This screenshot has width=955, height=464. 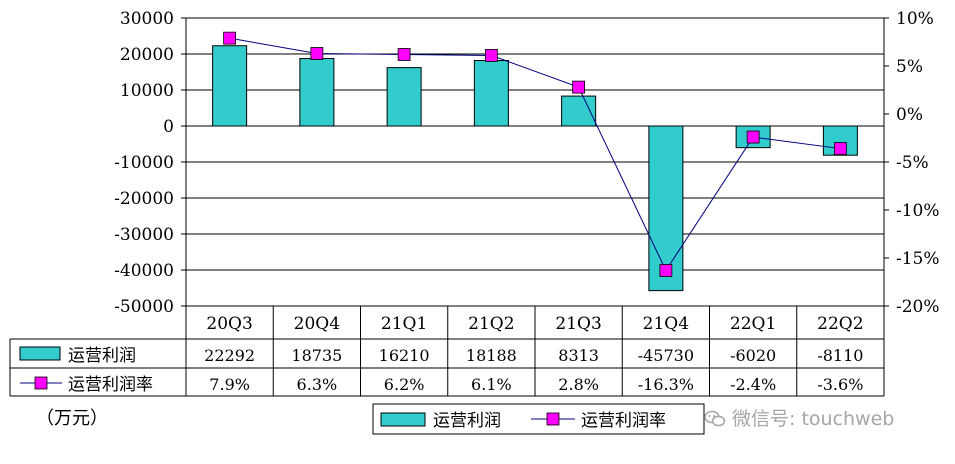 What do you see at coordinates (110, 385) in the screenshot?
I see `table-row-header: 运营利润率` at bounding box center [110, 385].